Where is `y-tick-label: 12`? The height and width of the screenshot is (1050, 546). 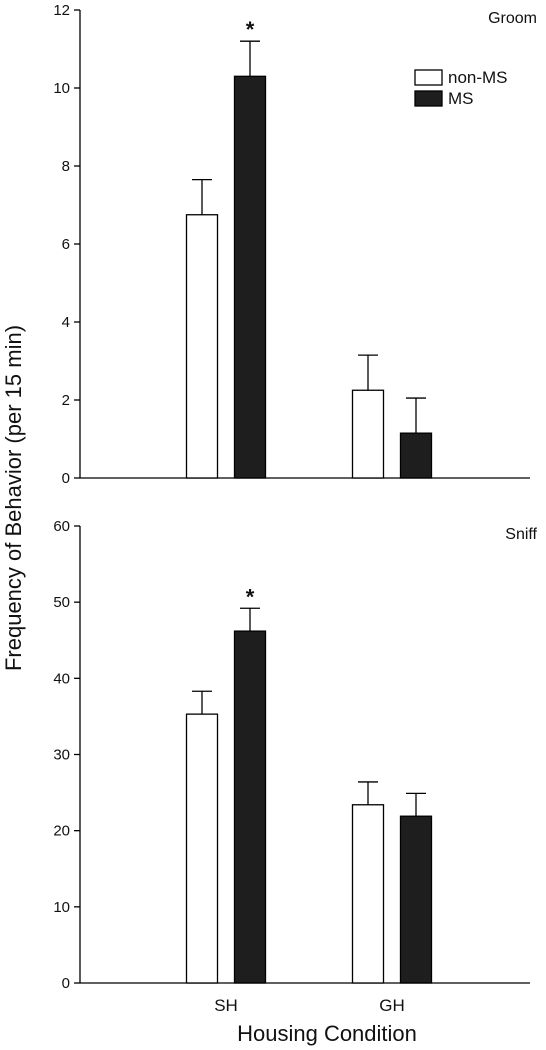 y-tick-label: 12 is located at coordinates (61, 10).